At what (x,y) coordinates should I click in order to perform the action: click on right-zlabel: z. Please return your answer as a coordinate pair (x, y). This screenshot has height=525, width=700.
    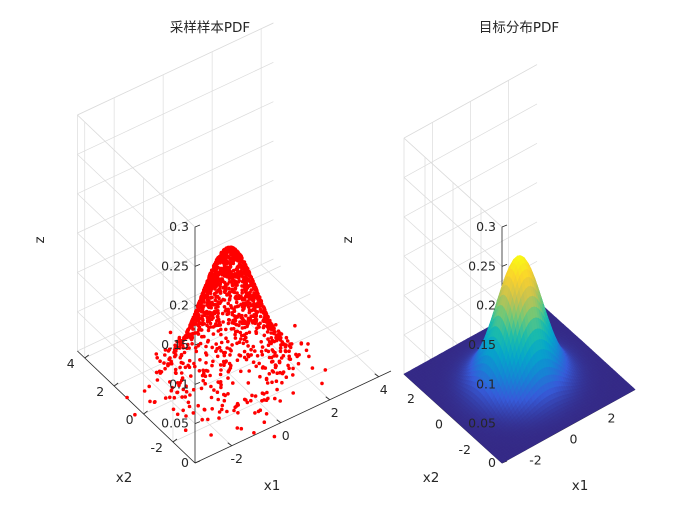
    Looking at the image, I should click on (348, 239).